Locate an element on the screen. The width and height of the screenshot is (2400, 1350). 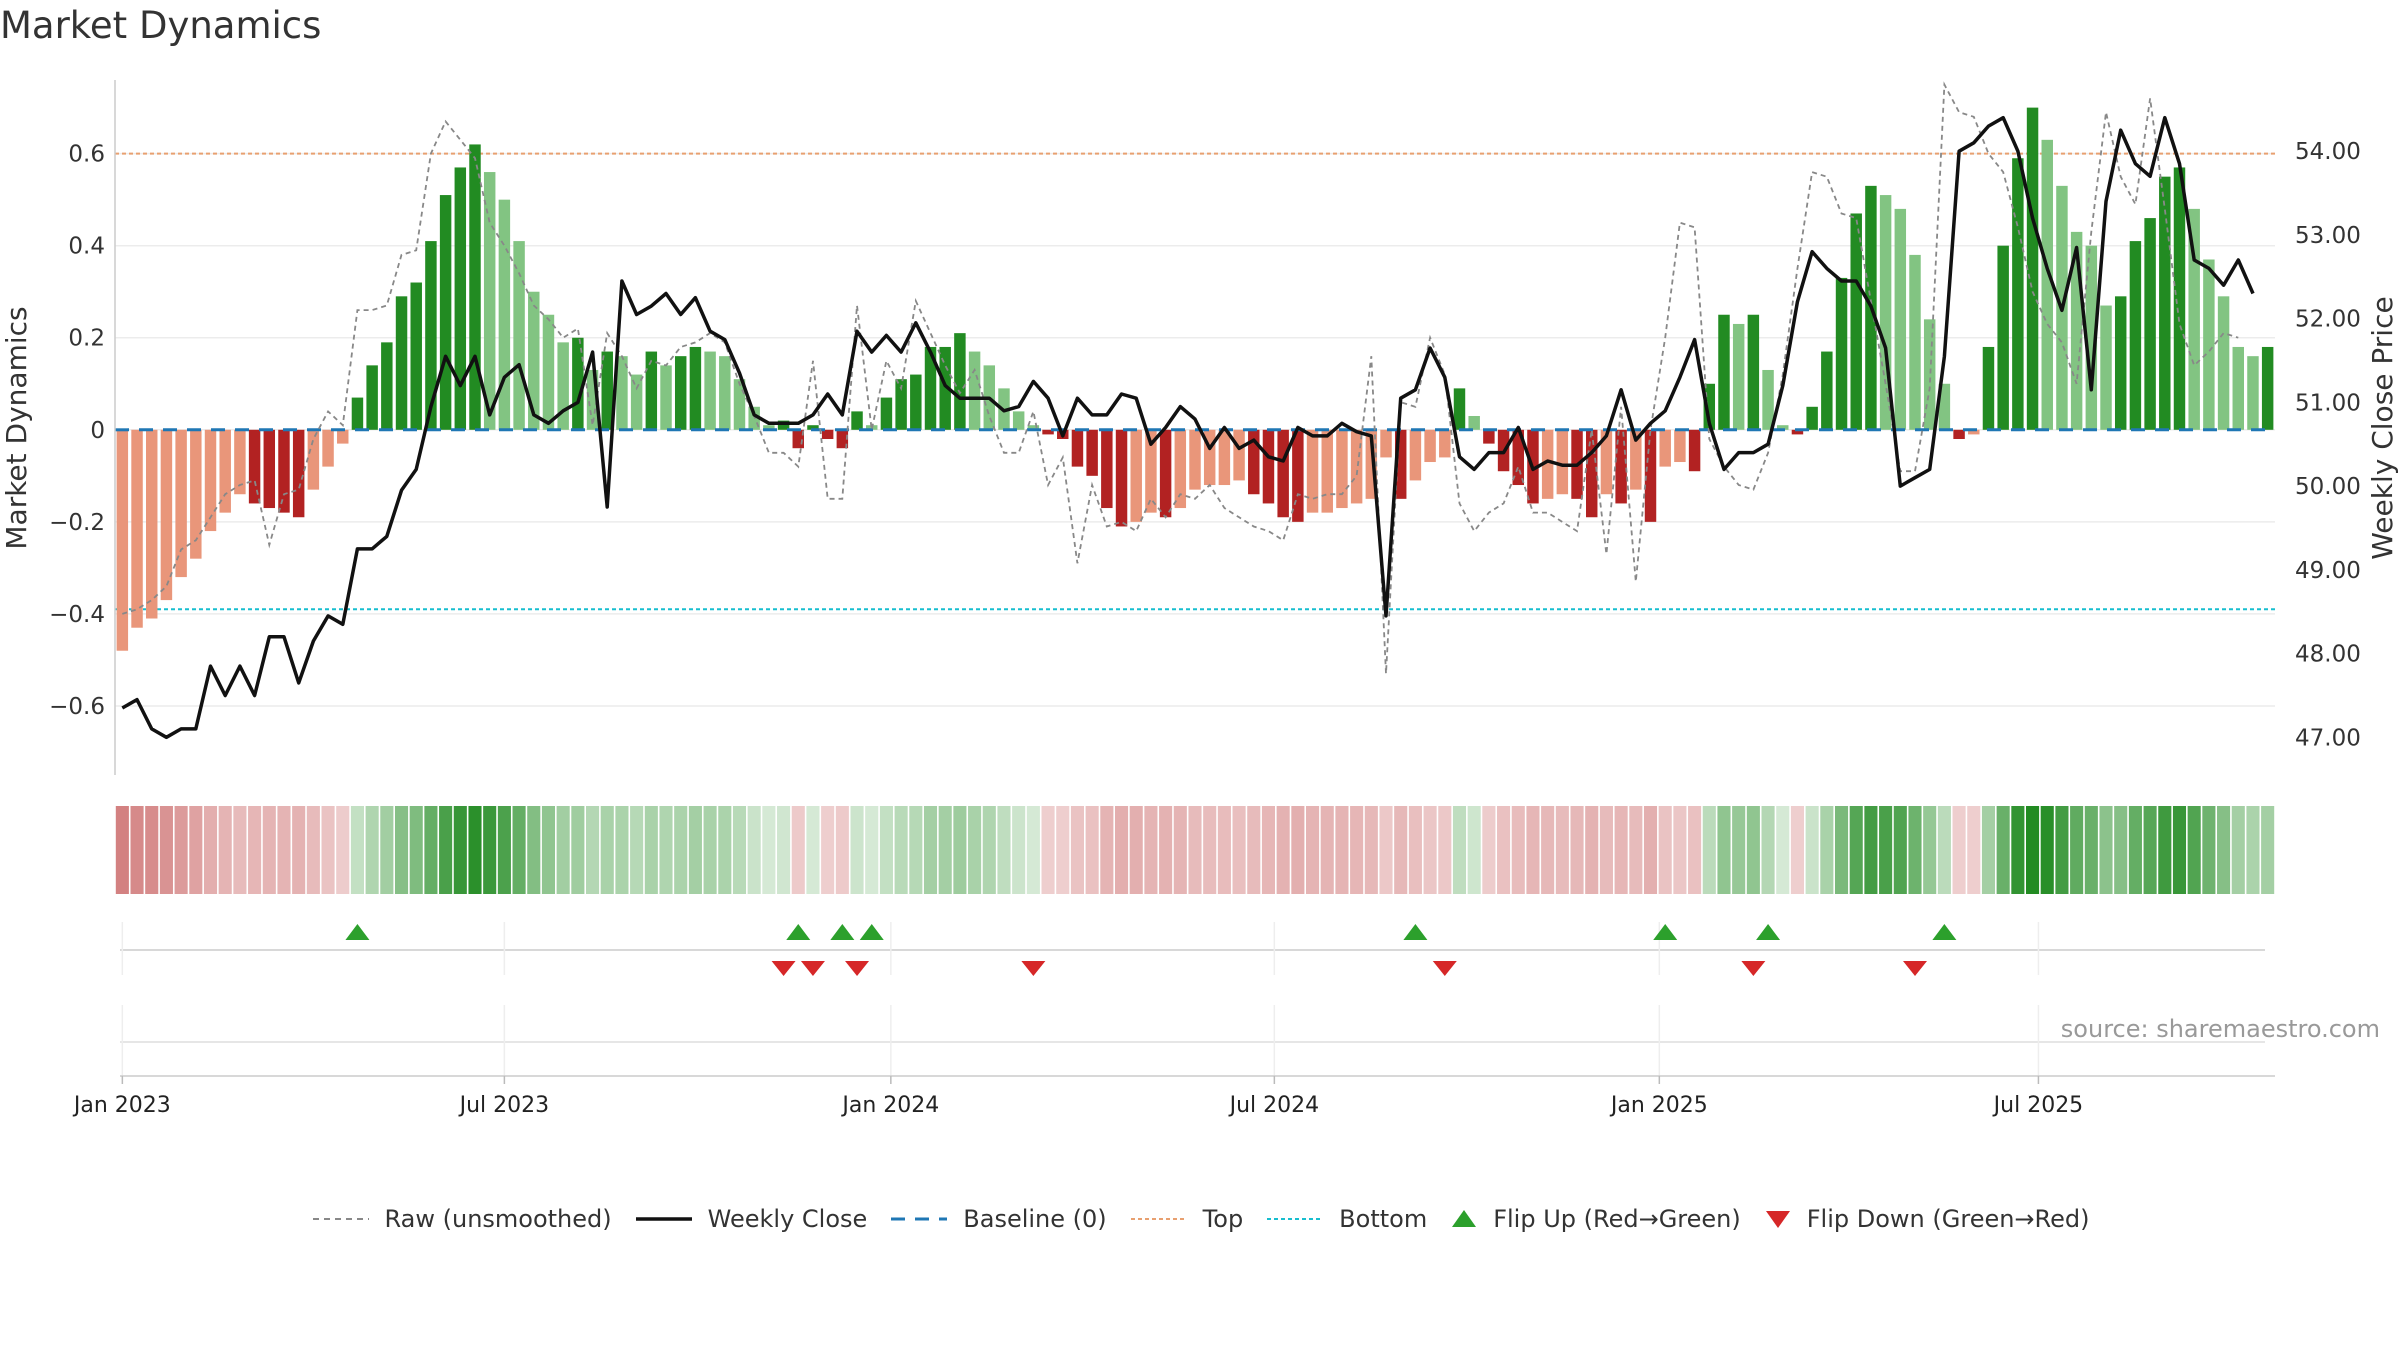
legend-bottom-label: Bottom is located at coordinates (1383, 1219).